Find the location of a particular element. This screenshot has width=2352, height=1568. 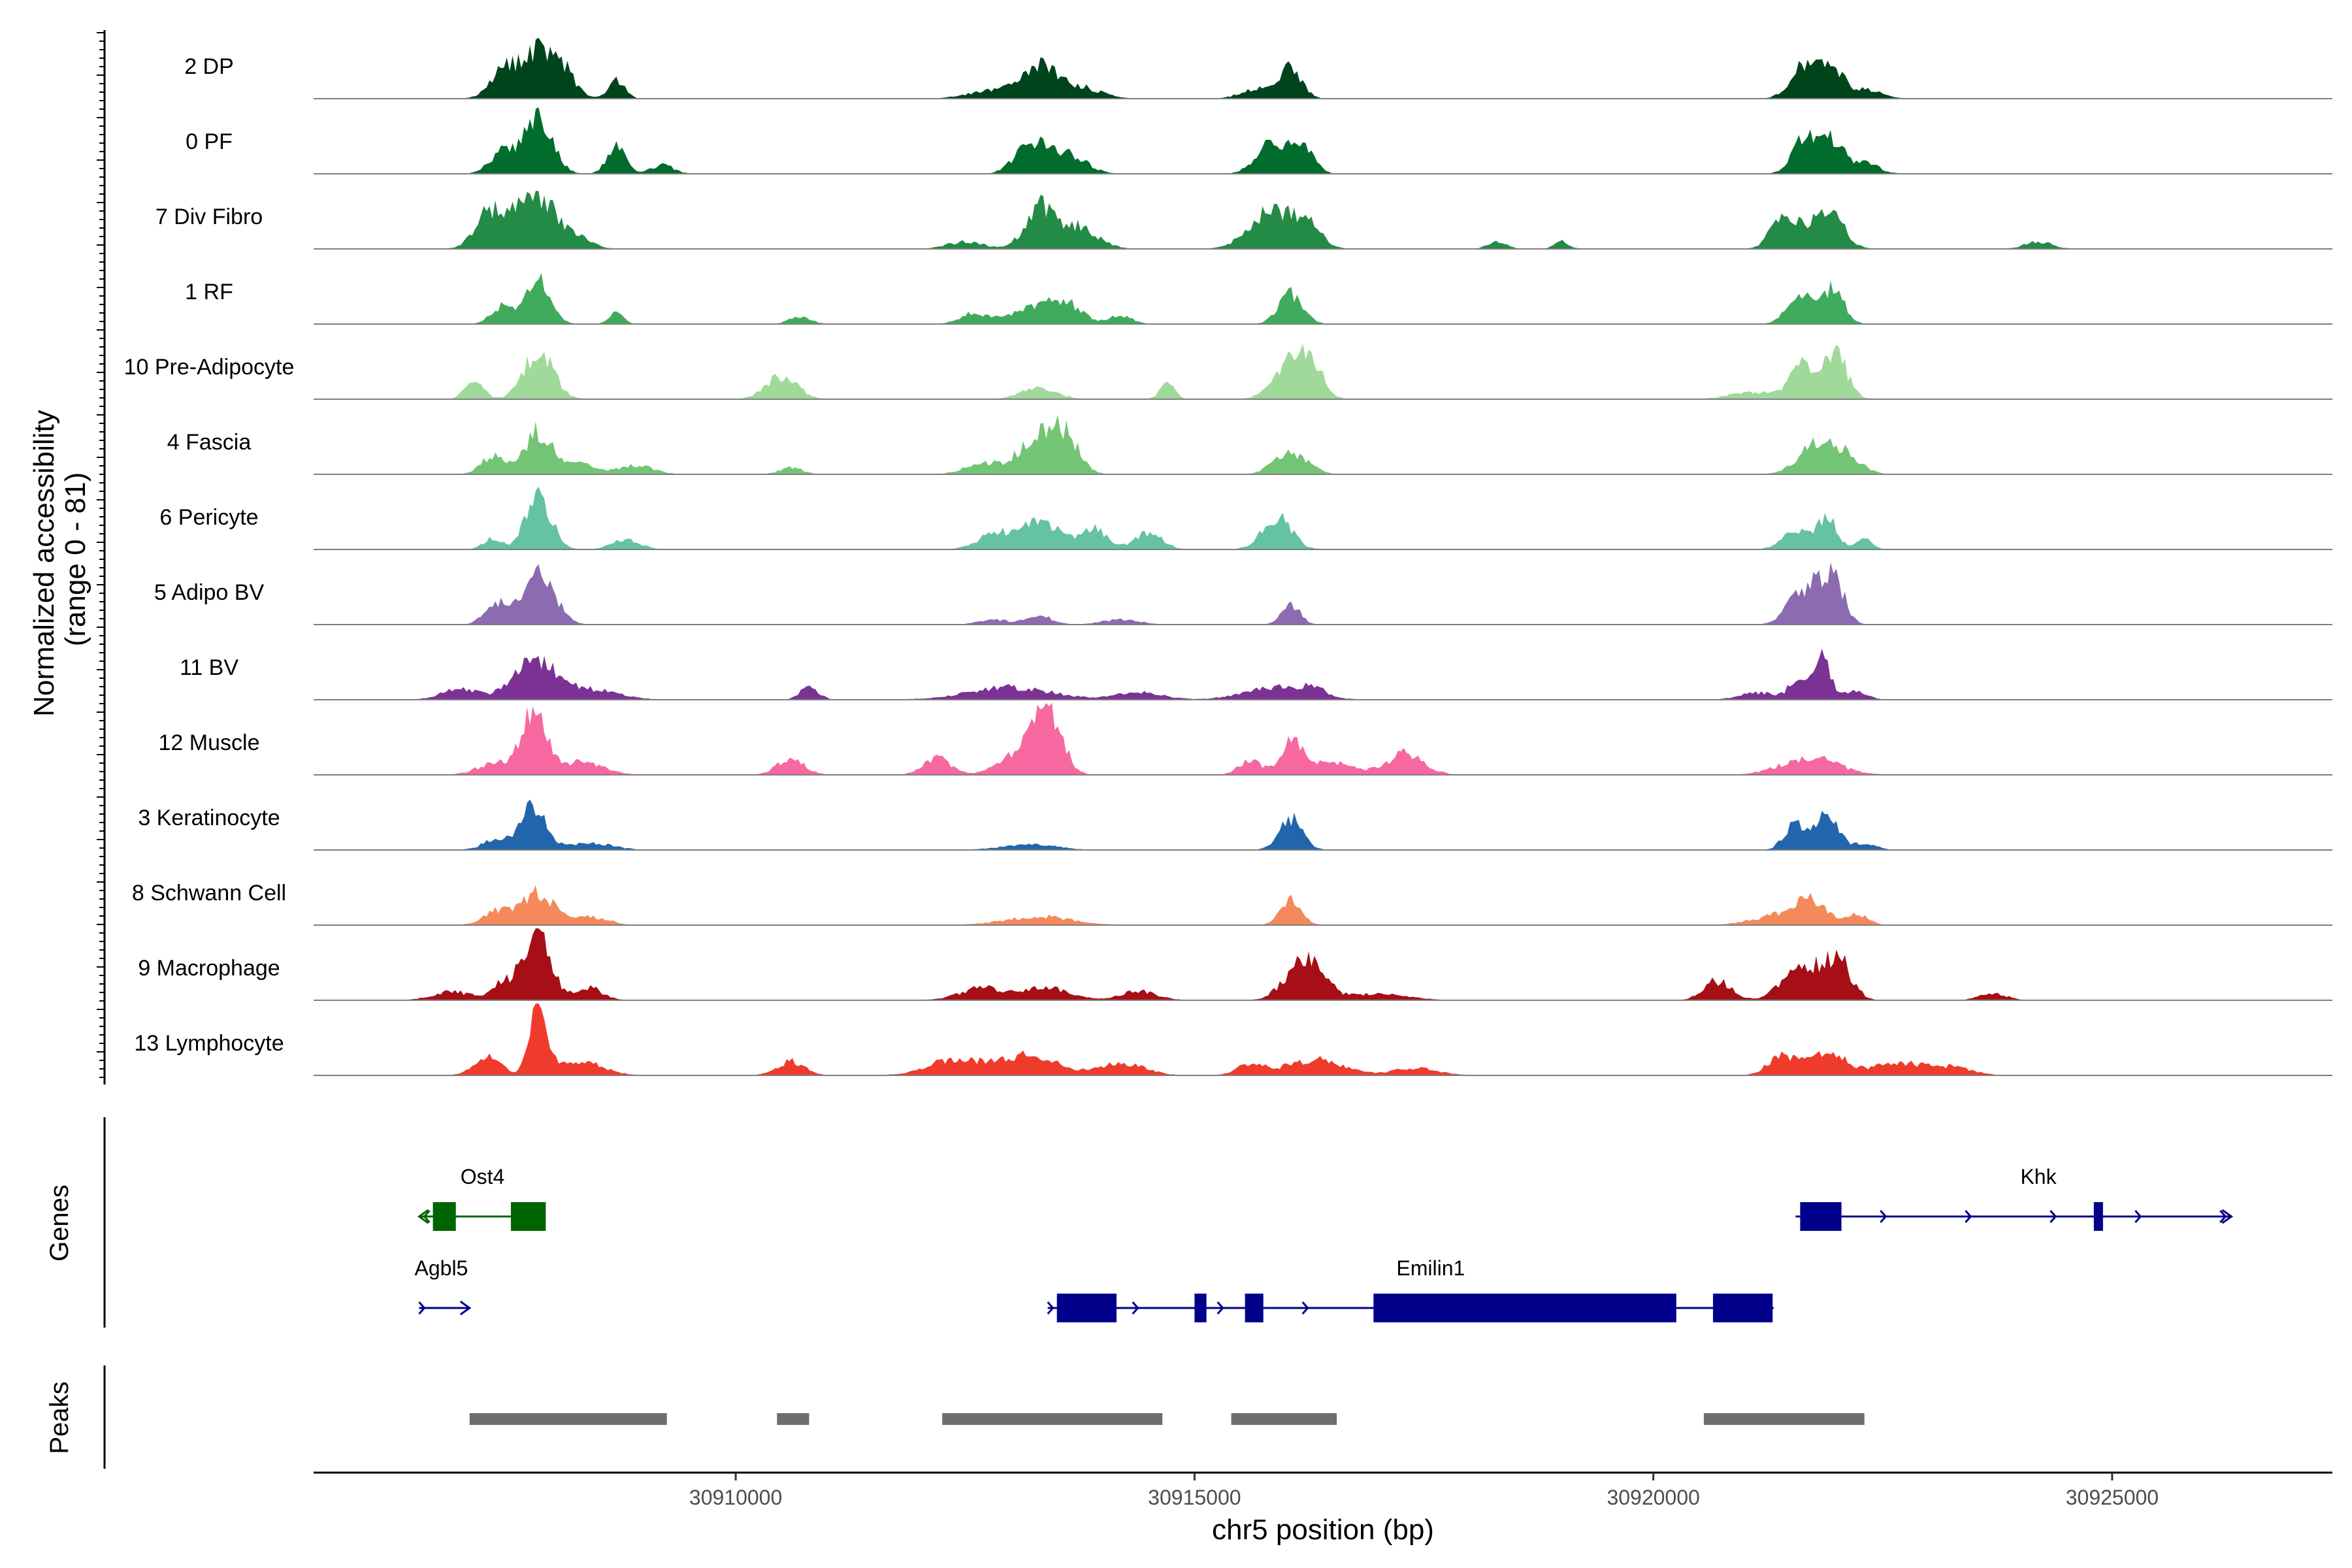

track-label-14: 13 Lymphocyte is located at coordinates (209, 1043).